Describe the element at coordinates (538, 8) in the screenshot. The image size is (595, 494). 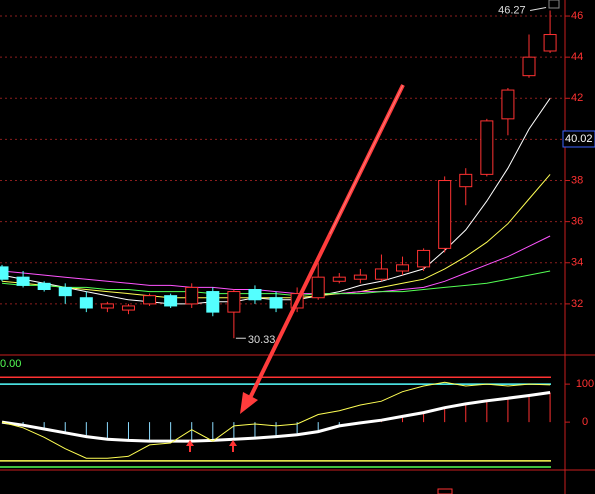
I see `high-pointer` at that location.